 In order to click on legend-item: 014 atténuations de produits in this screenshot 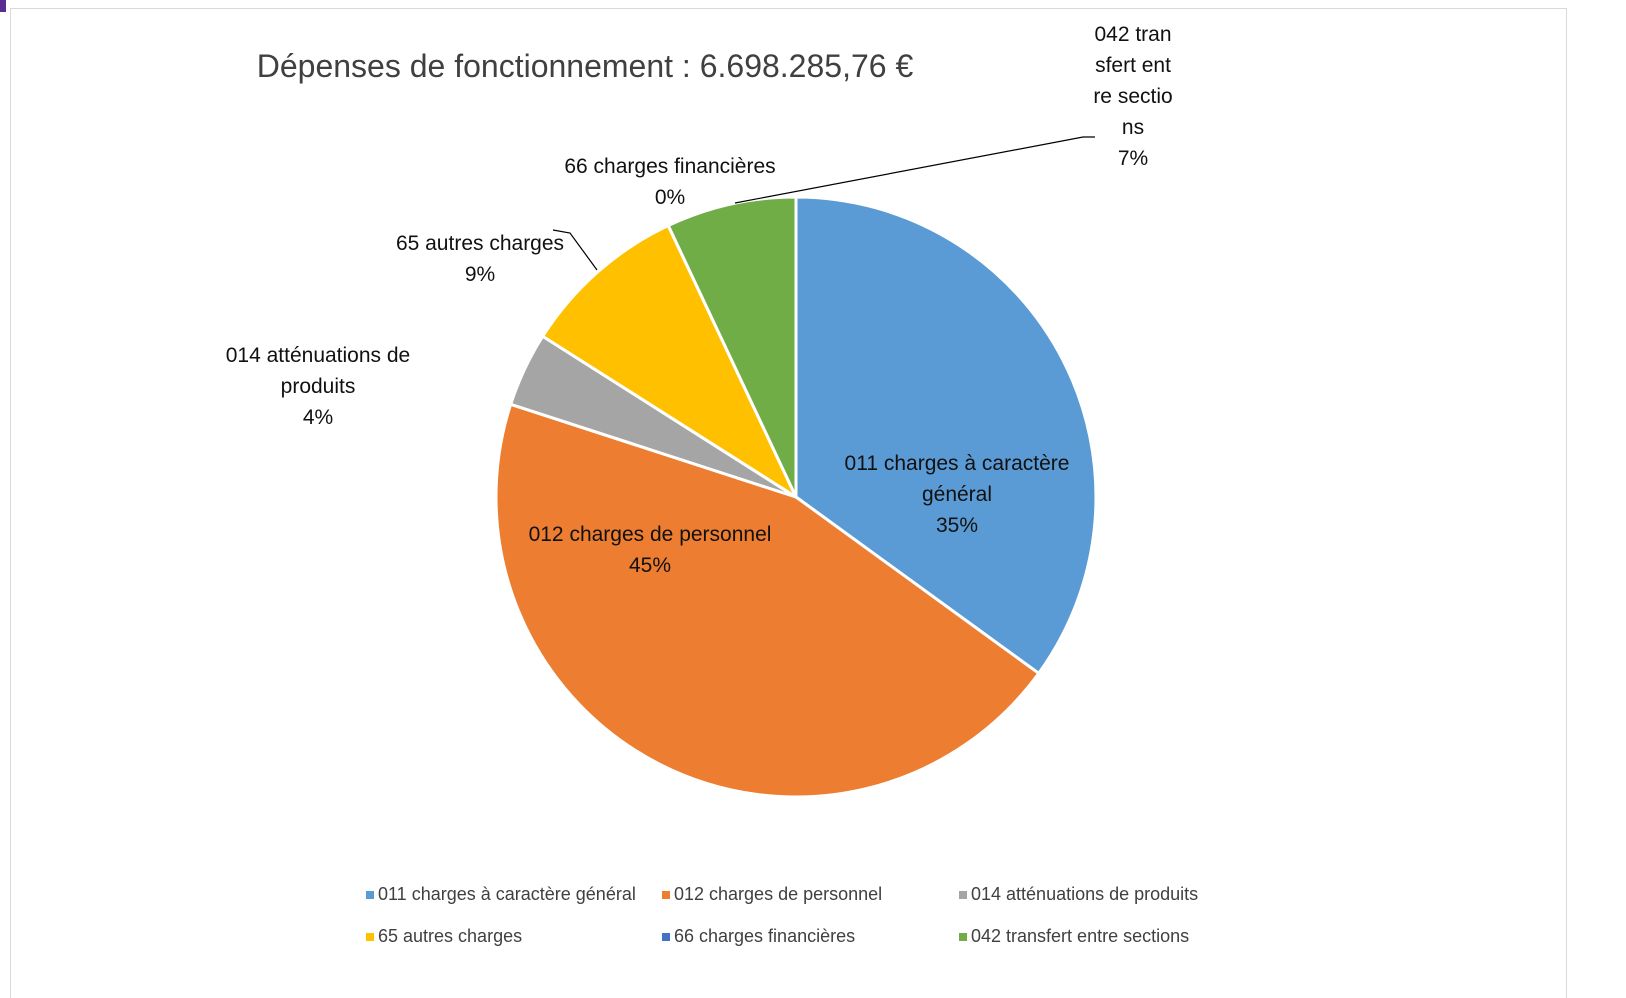, I will do `click(1078, 894)`.